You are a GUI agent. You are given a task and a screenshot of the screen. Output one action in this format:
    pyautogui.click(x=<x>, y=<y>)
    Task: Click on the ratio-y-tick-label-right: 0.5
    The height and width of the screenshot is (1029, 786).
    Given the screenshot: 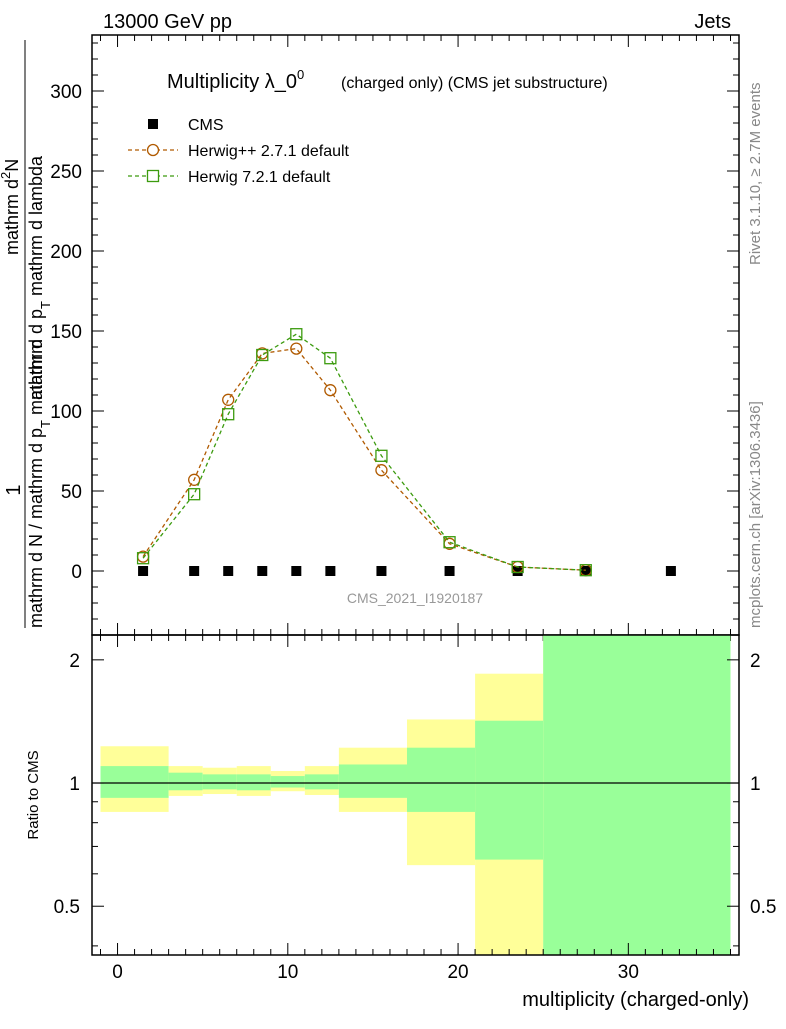 What is the action you would take?
    pyautogui.click(x=763, y=907)
    